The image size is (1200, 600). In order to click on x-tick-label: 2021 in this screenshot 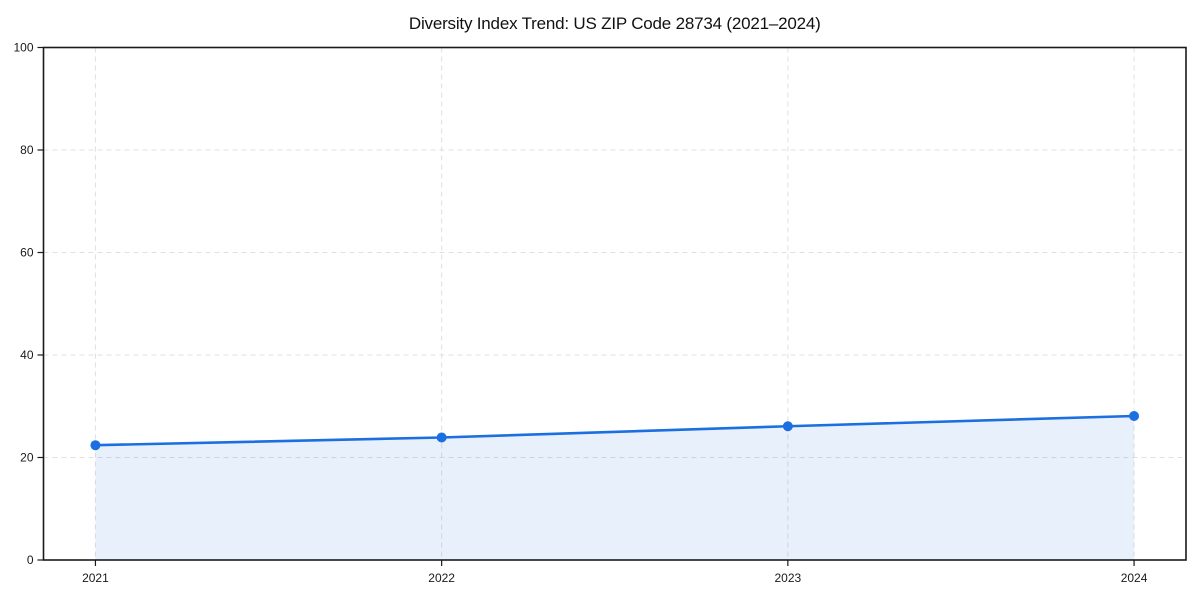, I will do `click(95, 578)`.